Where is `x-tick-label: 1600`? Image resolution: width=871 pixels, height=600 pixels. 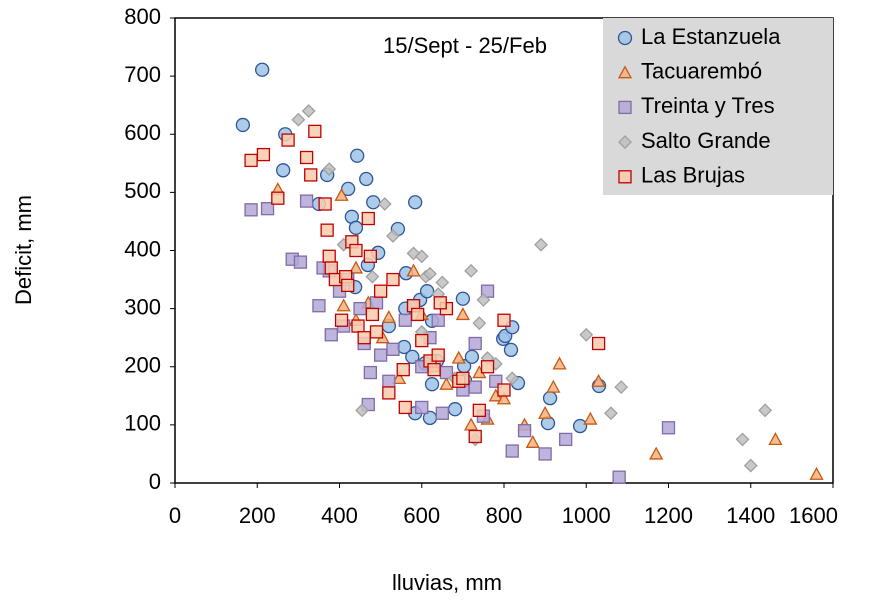
x-tick-label: 1600 is located at coordinates (813, 515).